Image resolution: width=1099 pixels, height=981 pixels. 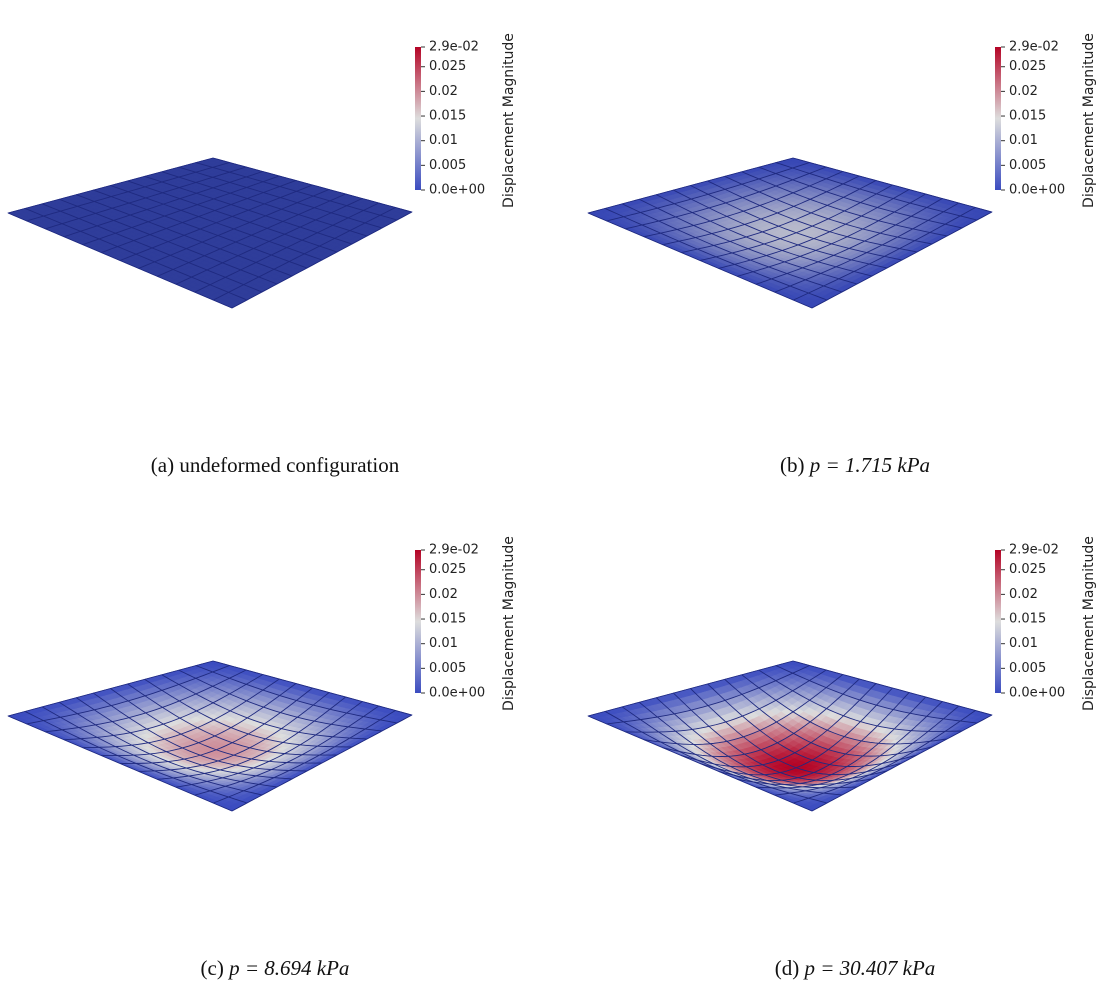 What do you see at coordinates (162, 465) in the screenshot?
I see `caption-label: (a)` at bounding box center [162, 465].